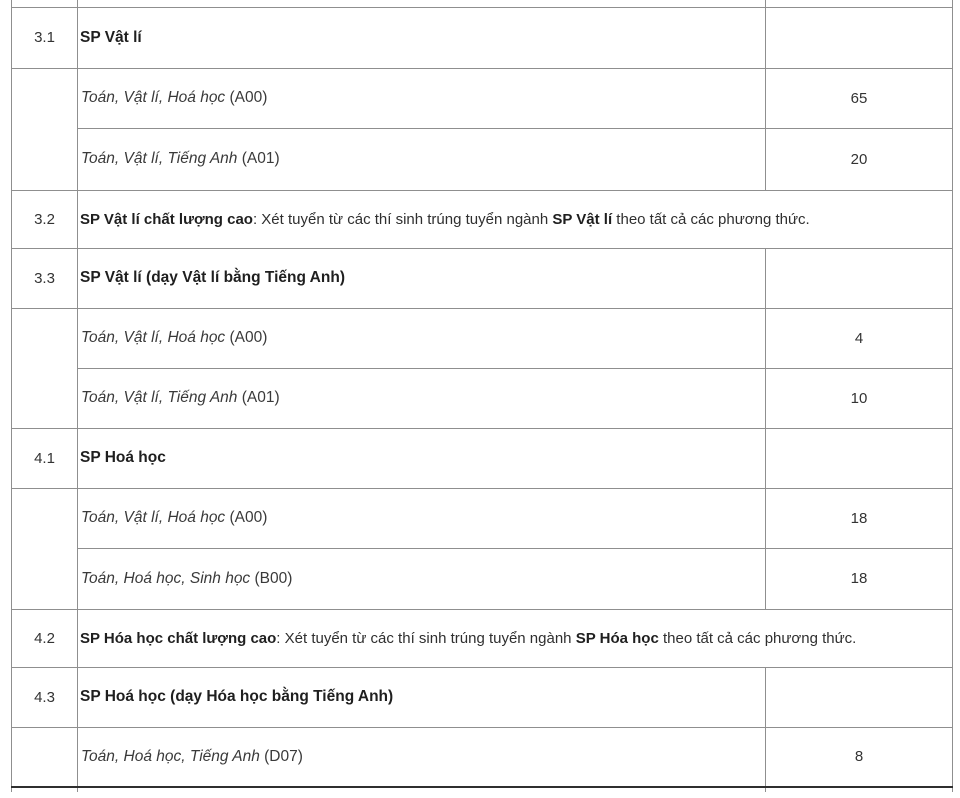  I want to click on table-row: Toán, Hoá học, Sinh học (B00) 18, so click(482, 578).